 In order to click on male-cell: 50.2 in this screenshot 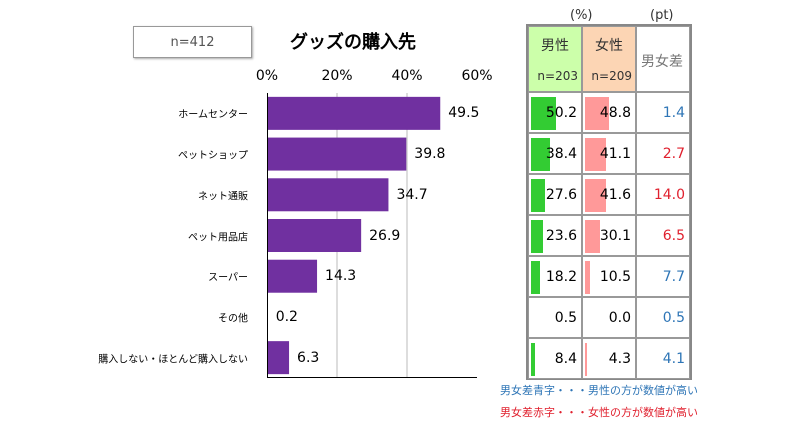, I will do `click(555, 112)`.